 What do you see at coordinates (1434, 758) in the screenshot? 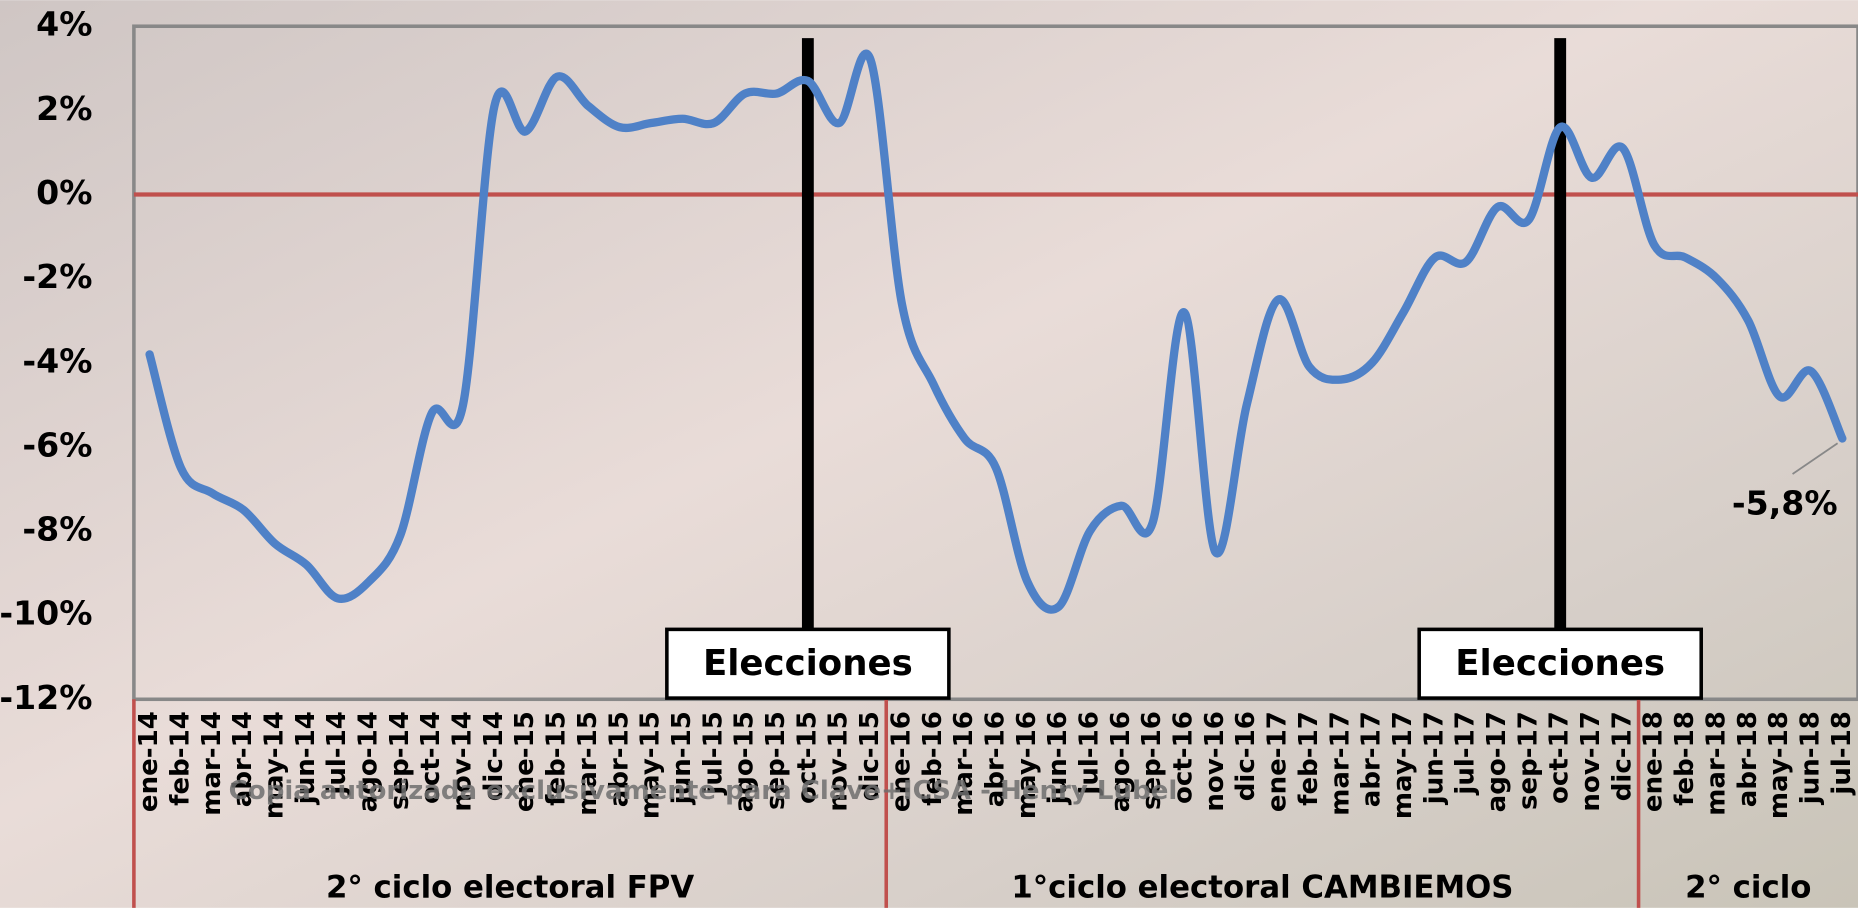
I see `x-tick-label: jun-17` at bounding box center [1434, 758].